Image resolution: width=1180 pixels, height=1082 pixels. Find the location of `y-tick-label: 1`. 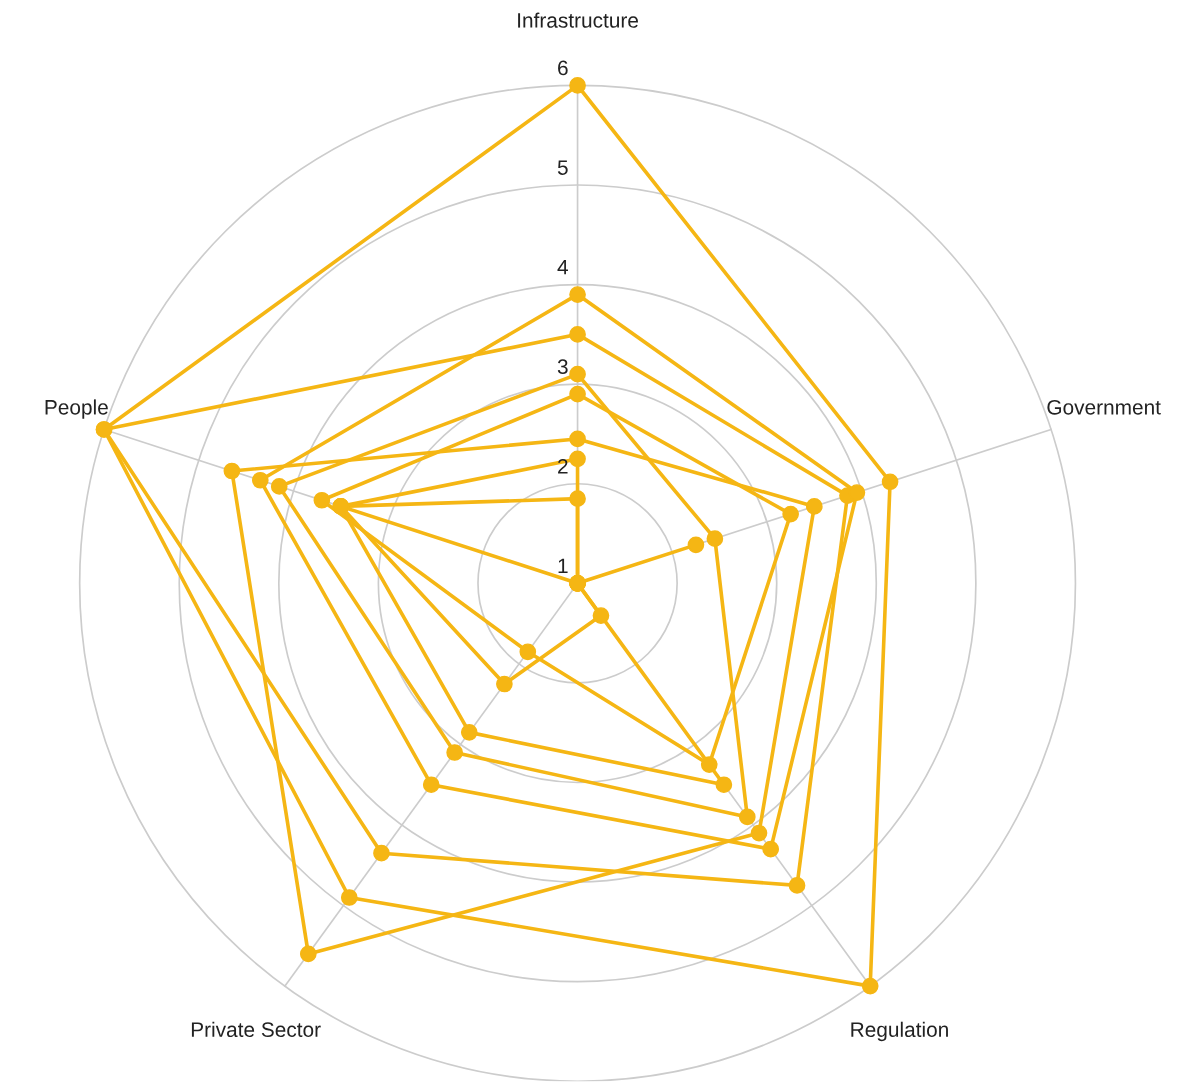

y-tick-label: 1 is located at coordinates (563, 566).